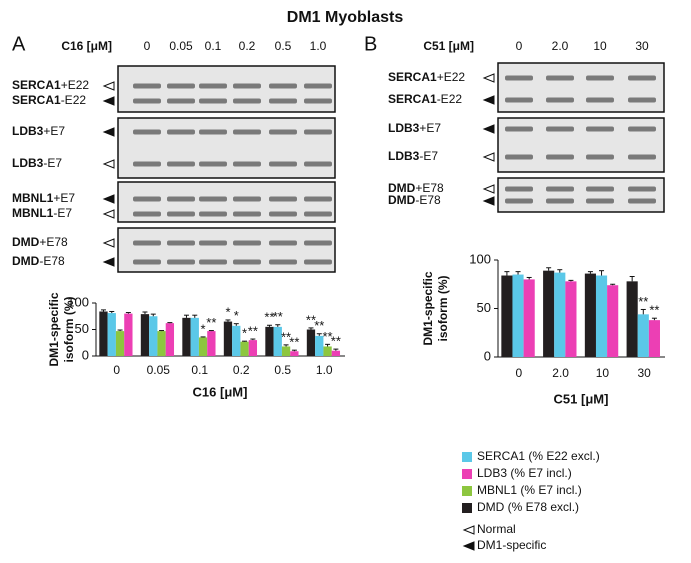 Image resolution: width=691 pixels, height=563 pixels. I want to click on x-tick-label: 1.0, so click(324, 370).